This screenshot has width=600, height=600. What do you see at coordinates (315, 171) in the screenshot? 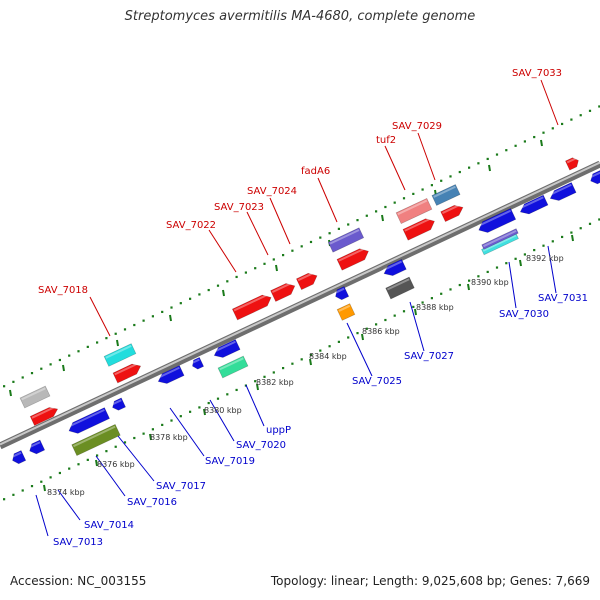
I see `label-fada6: fadA6` at bounding box center [315, 171].